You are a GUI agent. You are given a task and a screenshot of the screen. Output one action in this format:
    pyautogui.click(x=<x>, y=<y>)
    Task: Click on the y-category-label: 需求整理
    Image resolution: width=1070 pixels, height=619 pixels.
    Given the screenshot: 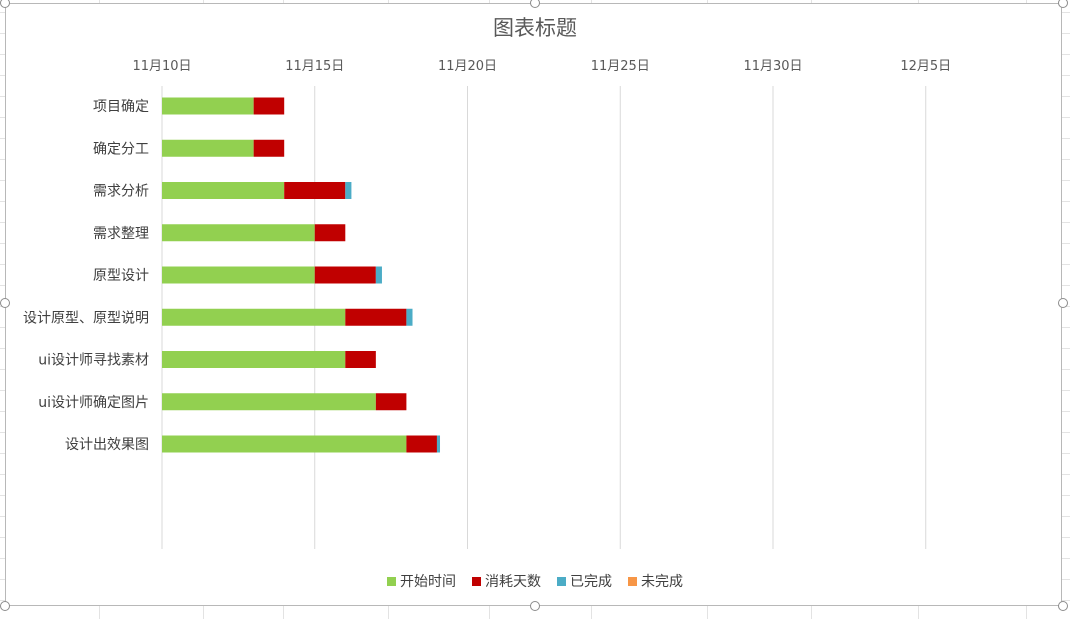 What is the action you would take?
    pyautogui.click(x=121, y=234)
    